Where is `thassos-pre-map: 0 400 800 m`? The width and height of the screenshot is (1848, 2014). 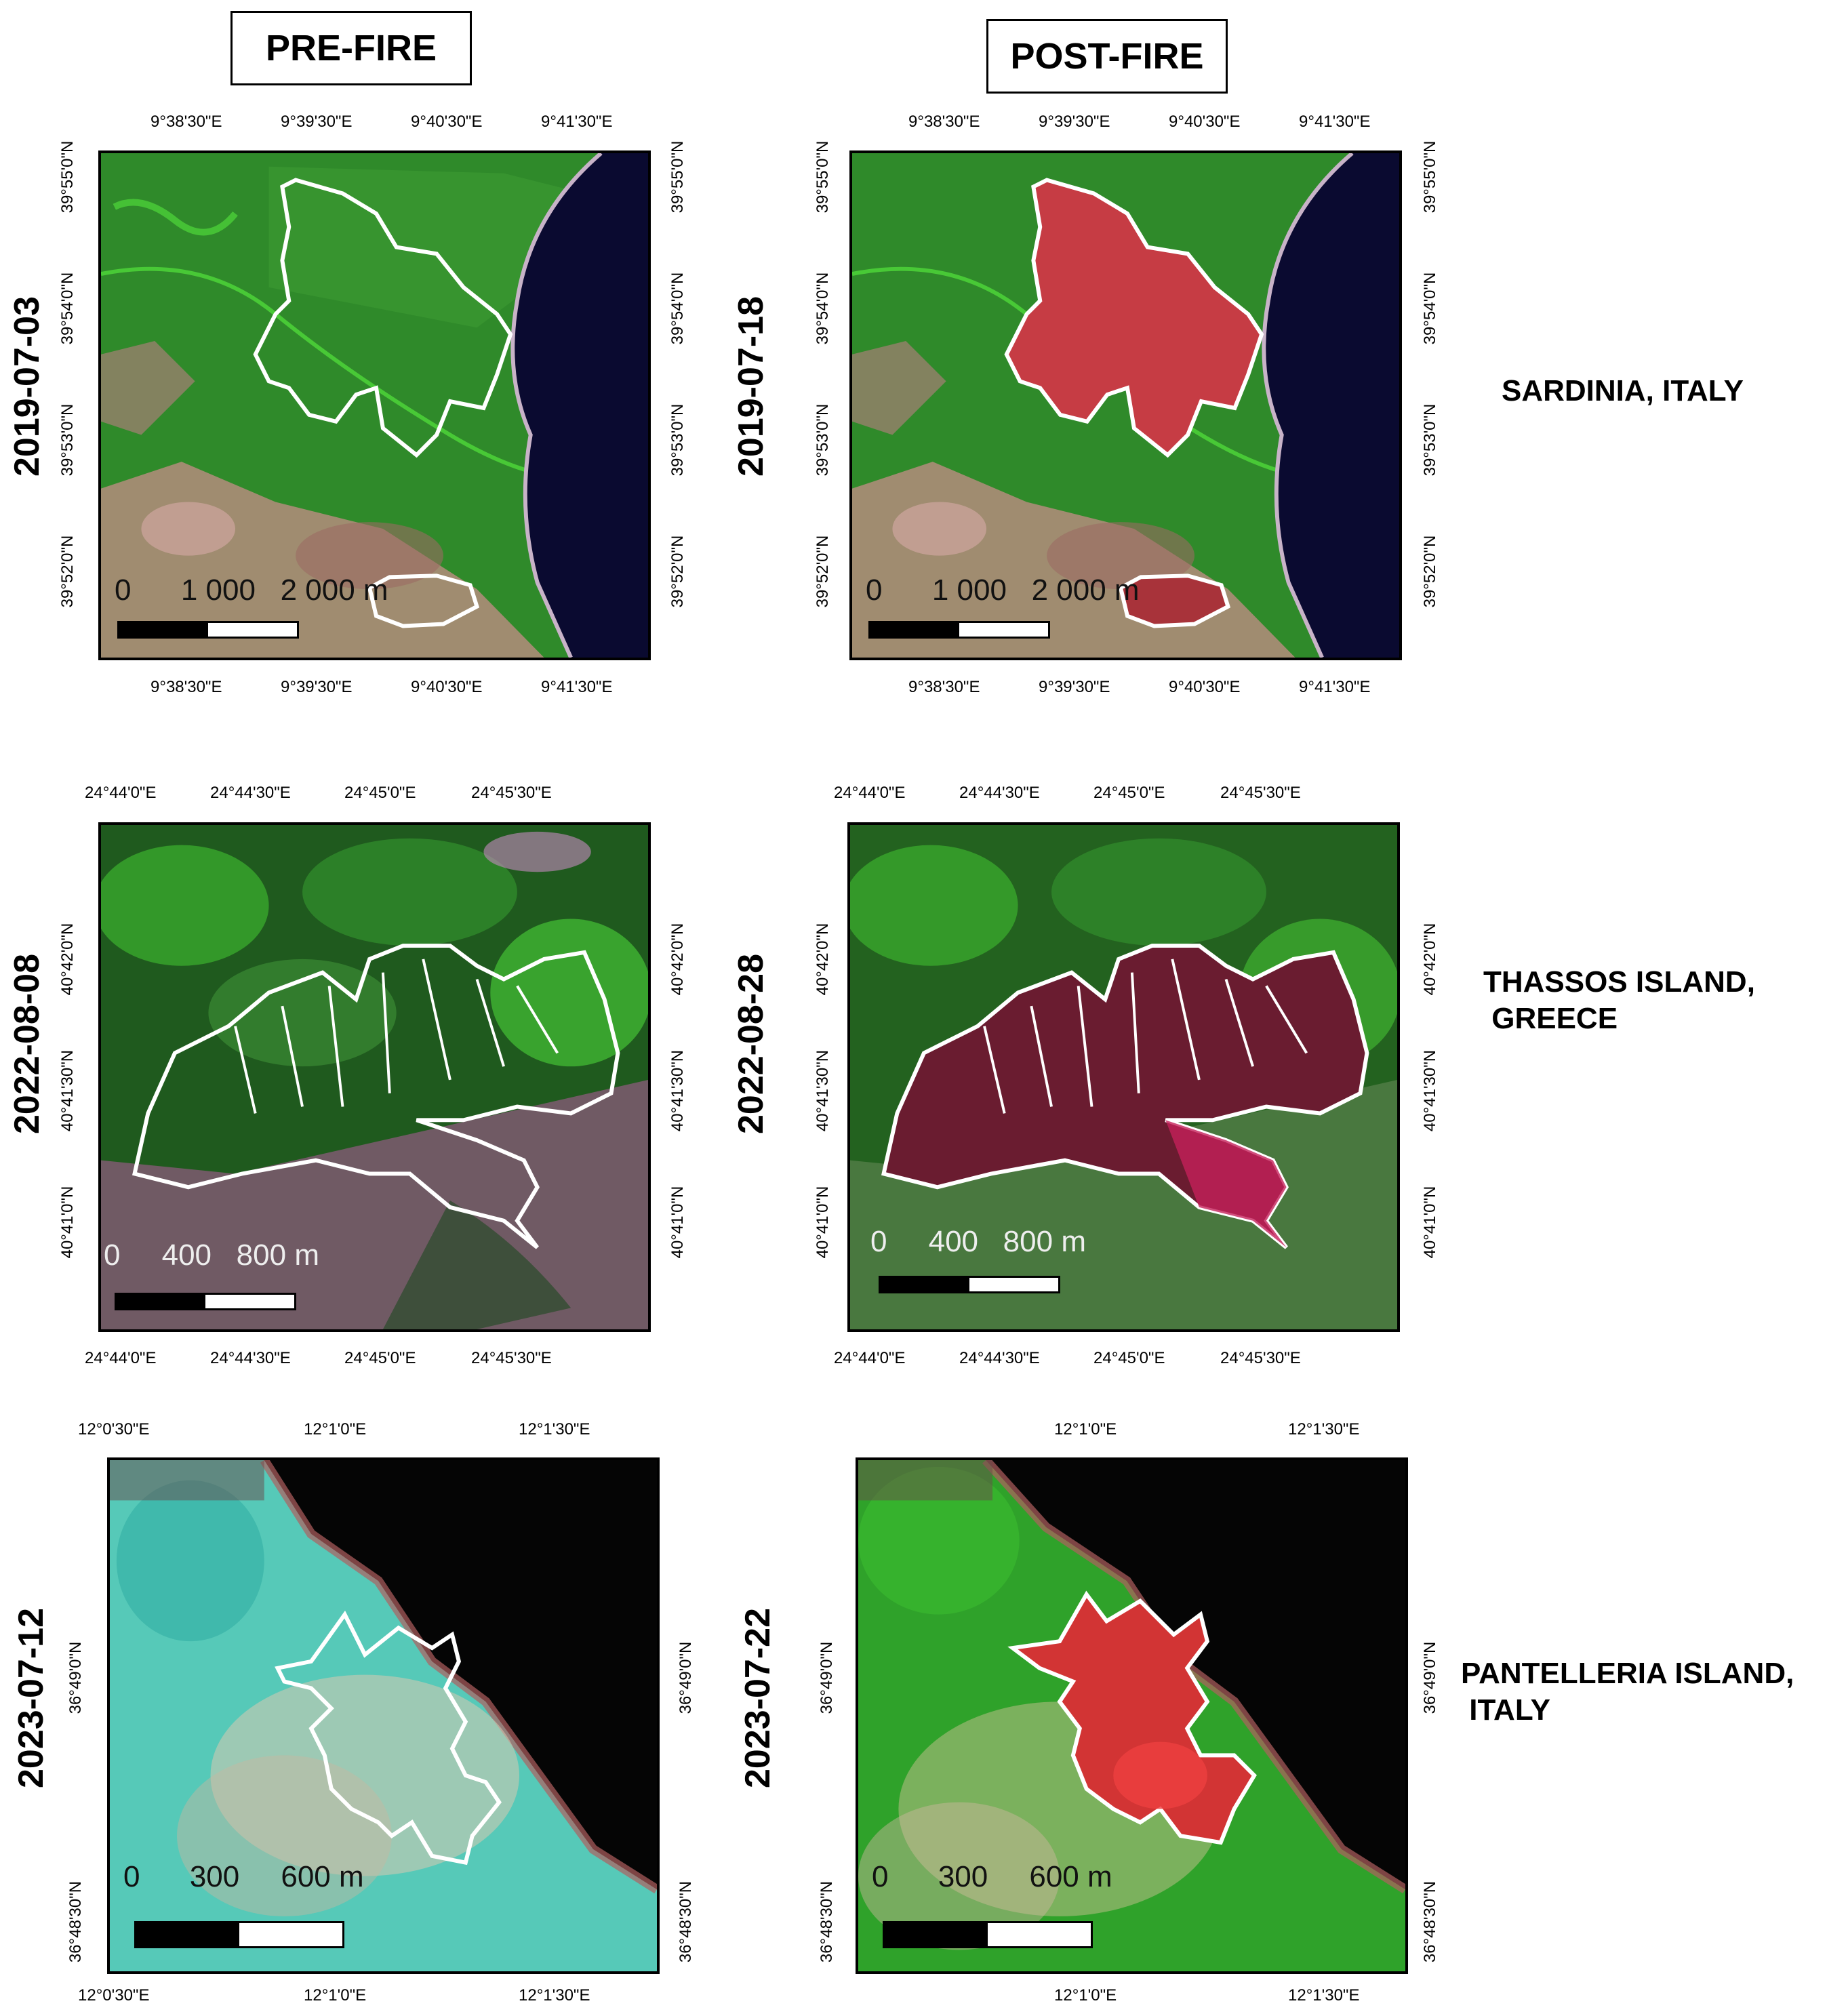 thassos-pre-map: 0 400 800 m is located at coordinates (374, 1077).